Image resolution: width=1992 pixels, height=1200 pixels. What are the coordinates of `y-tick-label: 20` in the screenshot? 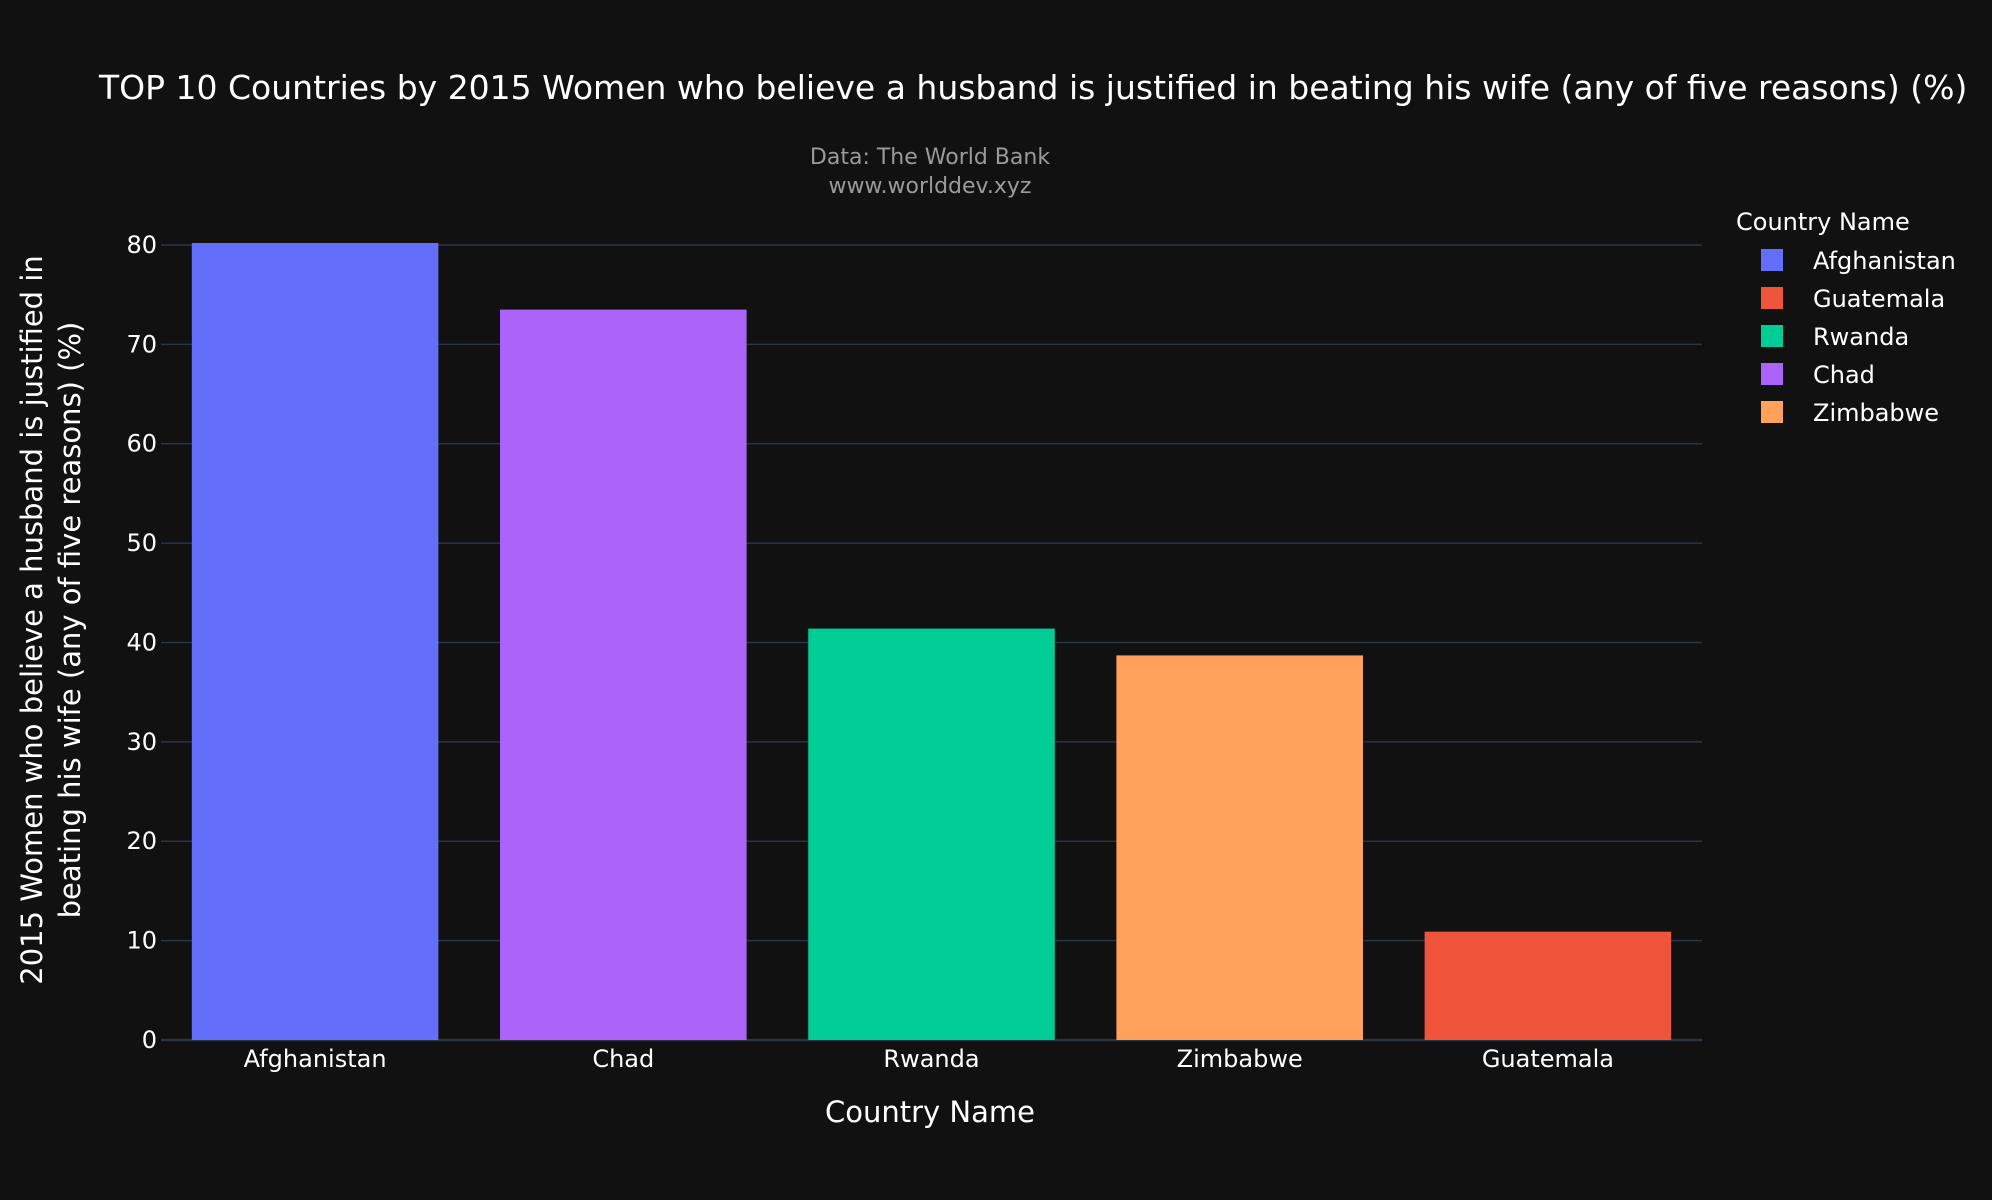 It's located at (141, 841).